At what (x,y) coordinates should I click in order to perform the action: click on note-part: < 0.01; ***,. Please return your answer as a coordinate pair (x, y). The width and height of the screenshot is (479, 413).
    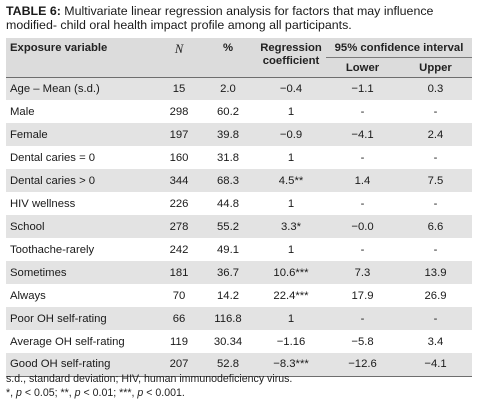
    Looking at the image, I should click on (109, 393).